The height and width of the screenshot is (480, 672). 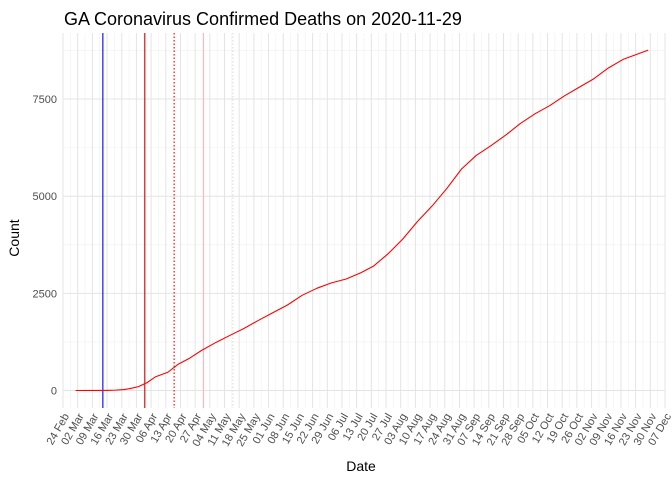 I want to click on y-tick-label: 5000, so click(x=45, y=197).